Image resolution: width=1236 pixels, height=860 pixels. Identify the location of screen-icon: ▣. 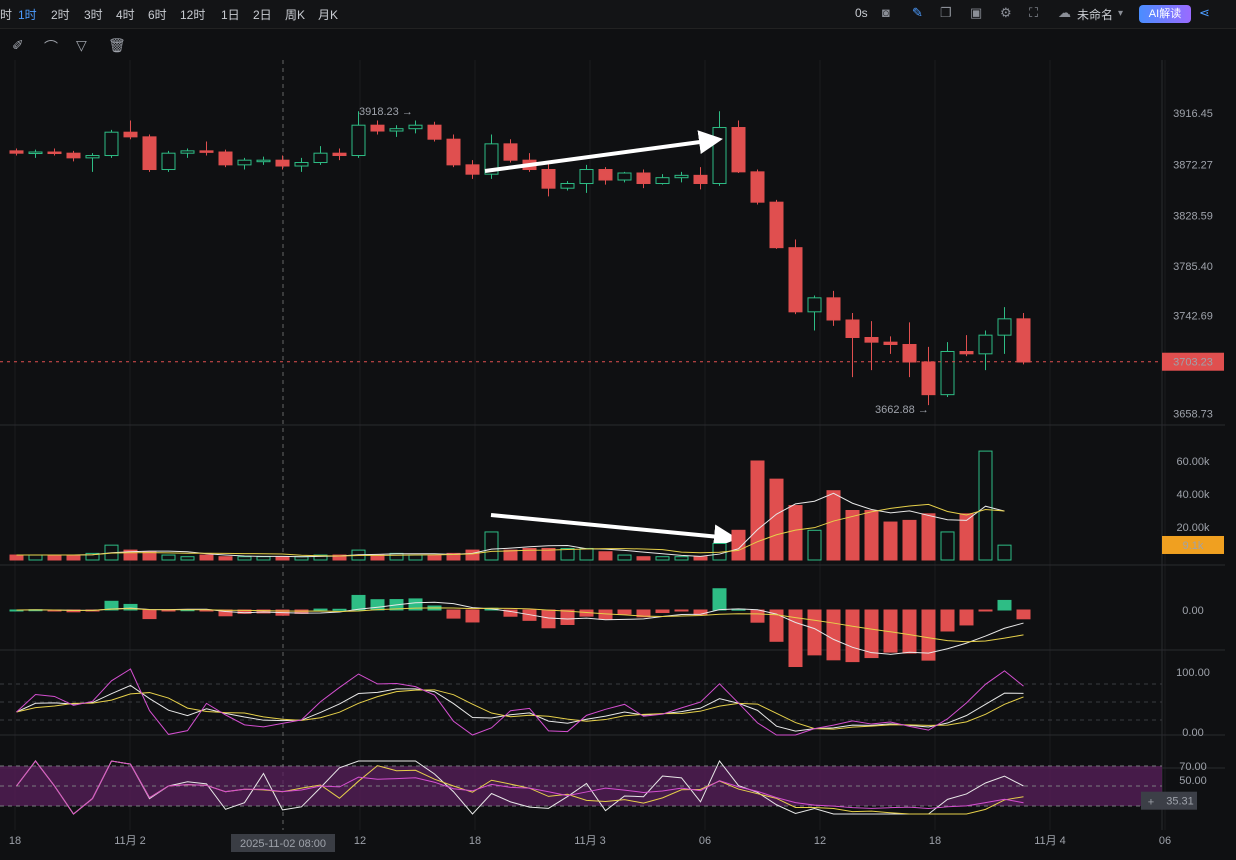
(976, 12).